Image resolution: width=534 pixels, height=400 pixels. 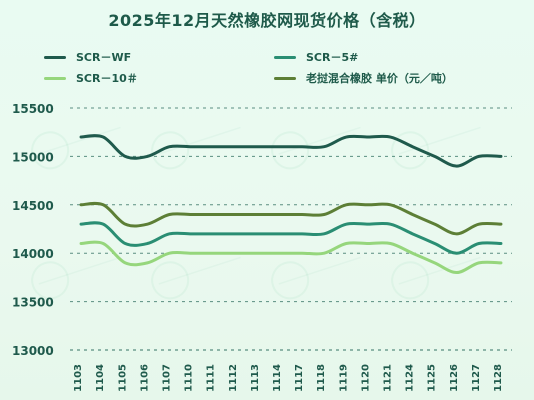 What do you see at coordinates (33, 206) in the screenshot?
I see `y-tick-label-14500: 14500` at bounding box center [33, 206].